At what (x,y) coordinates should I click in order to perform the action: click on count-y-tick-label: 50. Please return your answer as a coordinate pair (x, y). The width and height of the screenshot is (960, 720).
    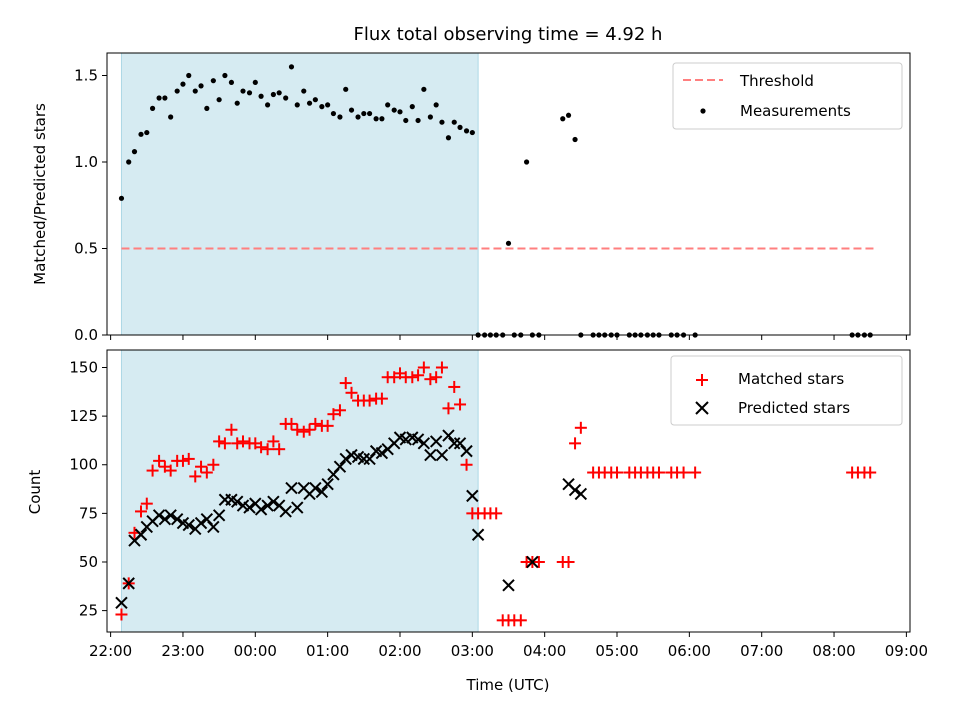
    Looking at the image, I should click on (88, 562).